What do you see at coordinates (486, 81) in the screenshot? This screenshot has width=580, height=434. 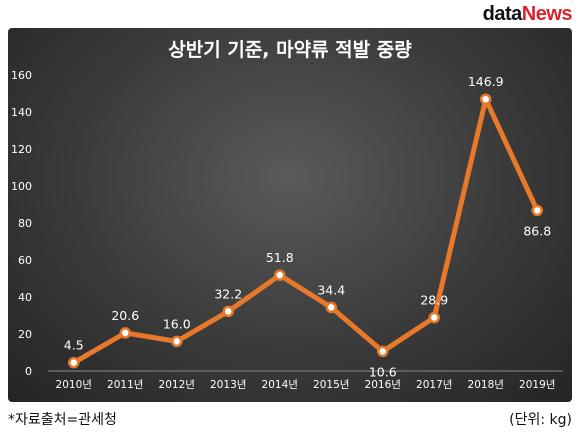 I see `data-label: 146.9` at bounding box center [486, 81].